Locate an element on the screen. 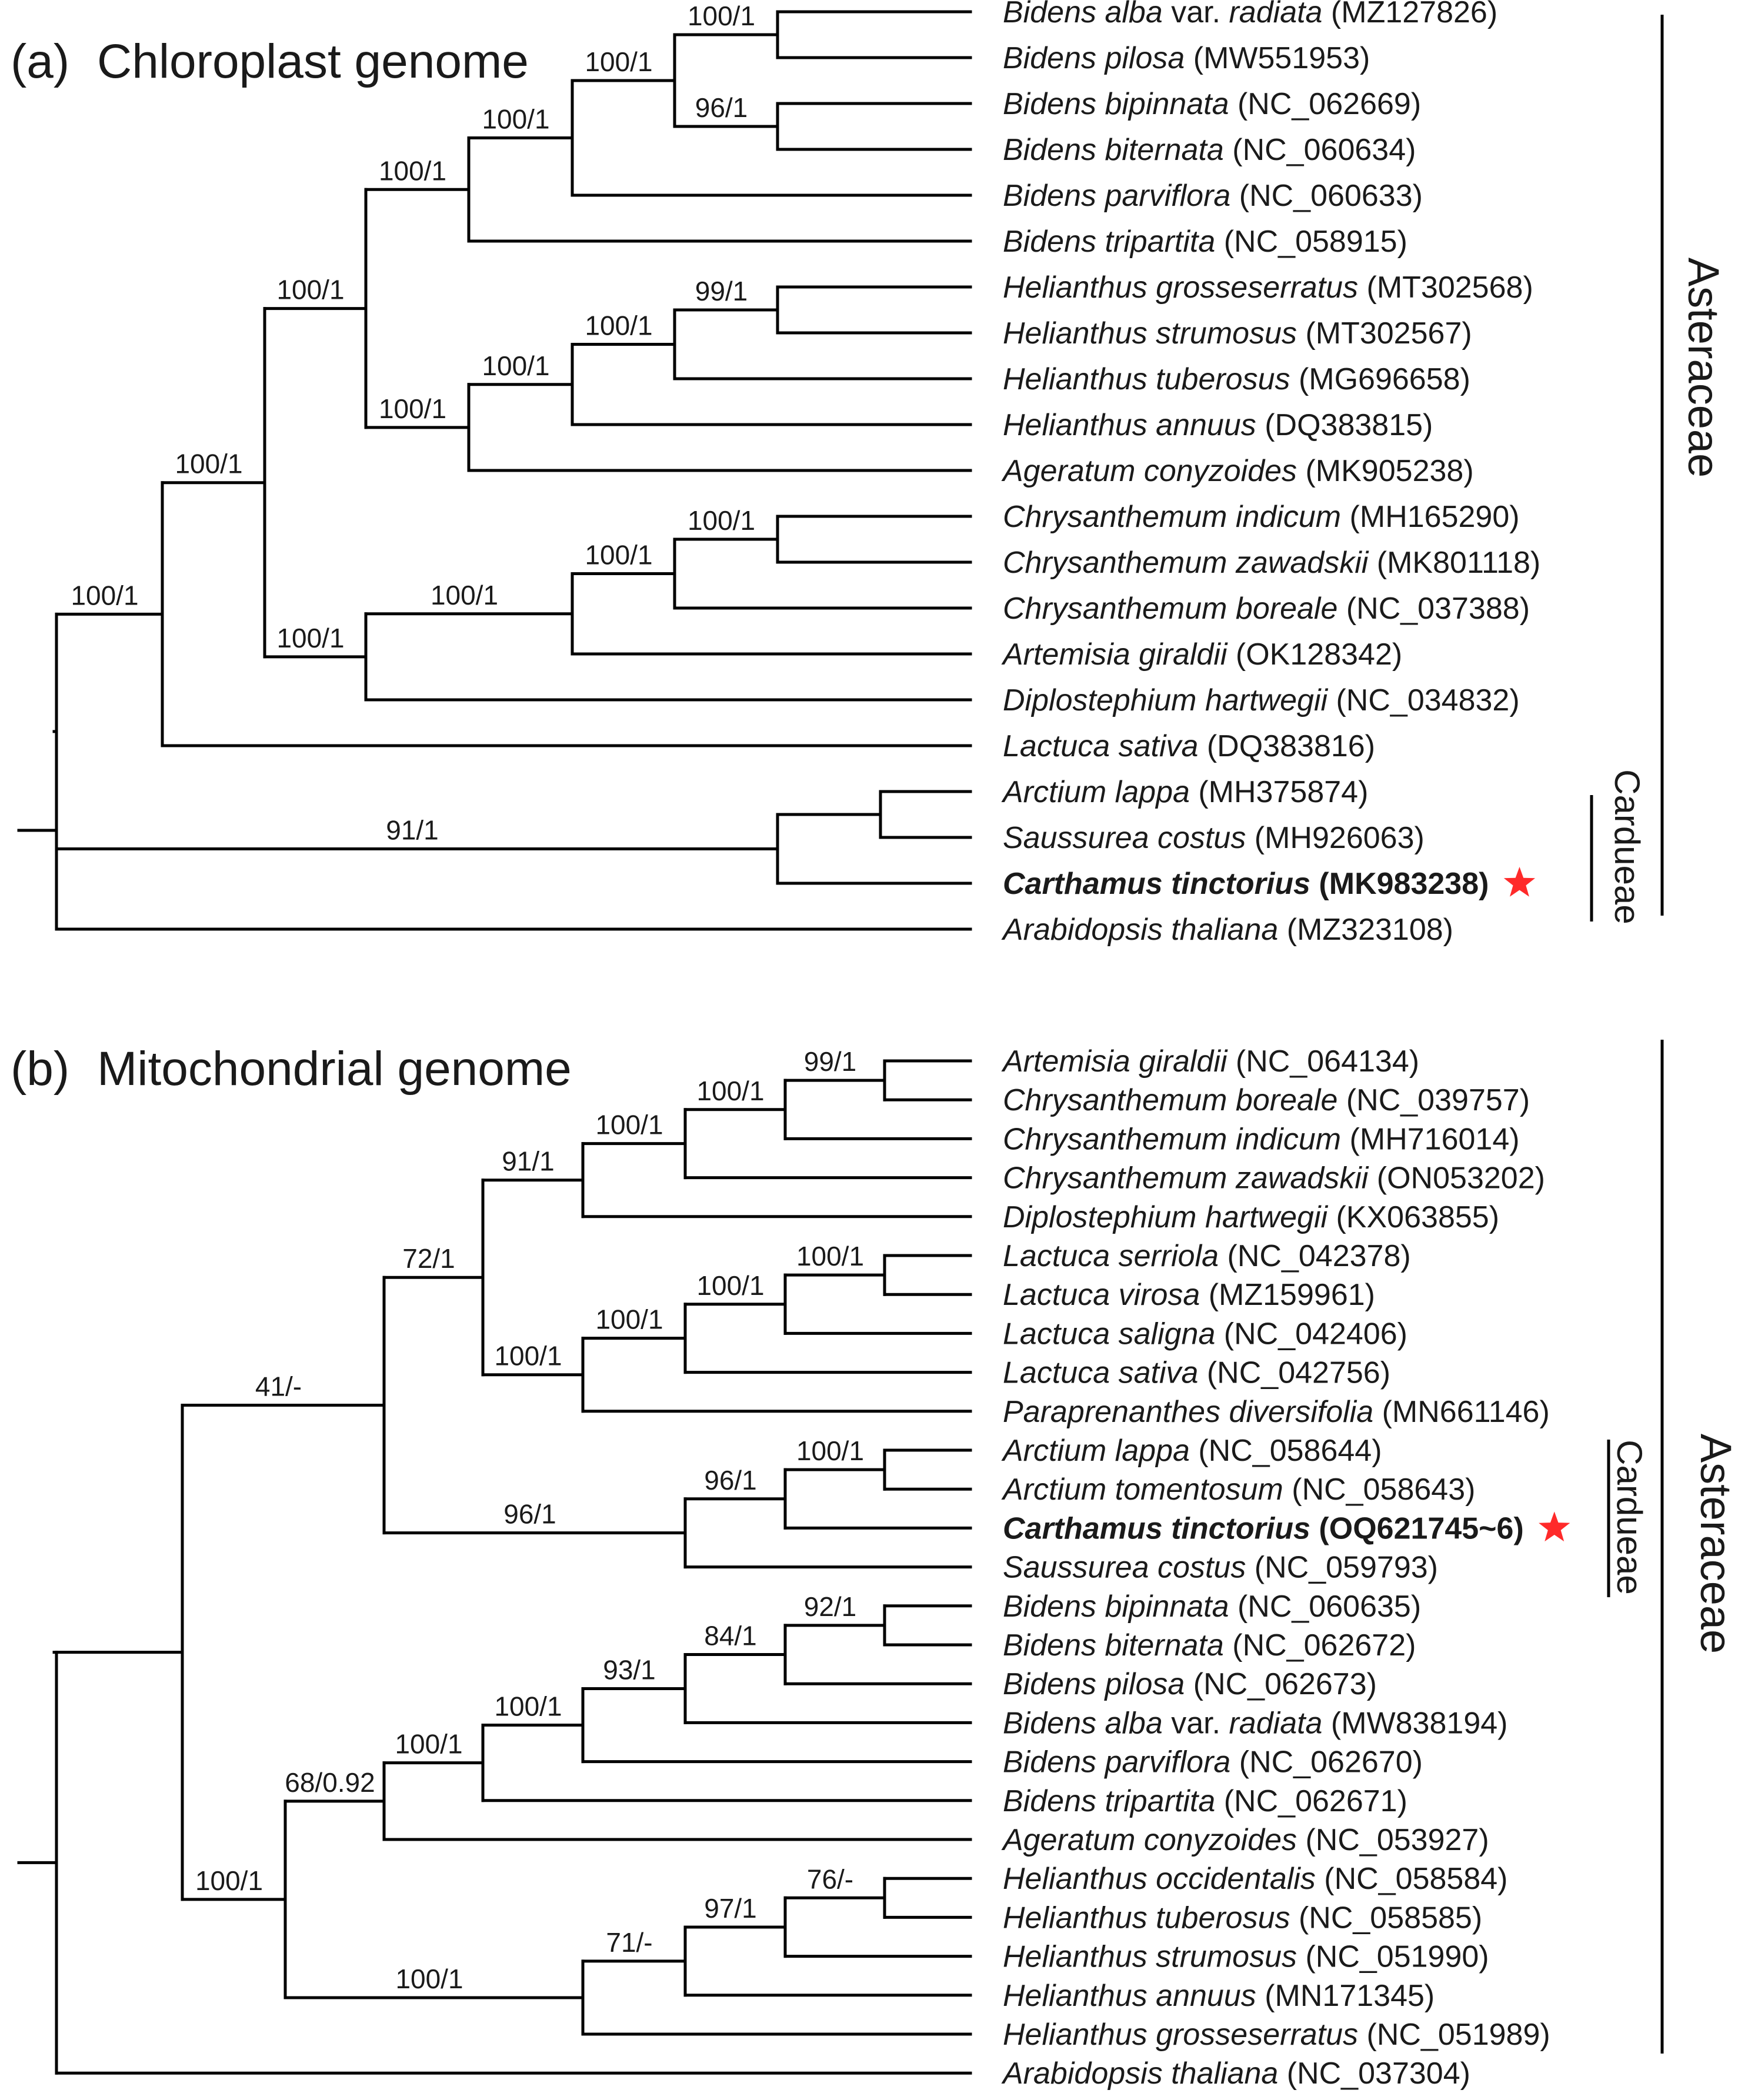 The width and height of the screenshot is (1748, 2100). accession-number: (NC_042756) is located at coordinates (1294, 1373).